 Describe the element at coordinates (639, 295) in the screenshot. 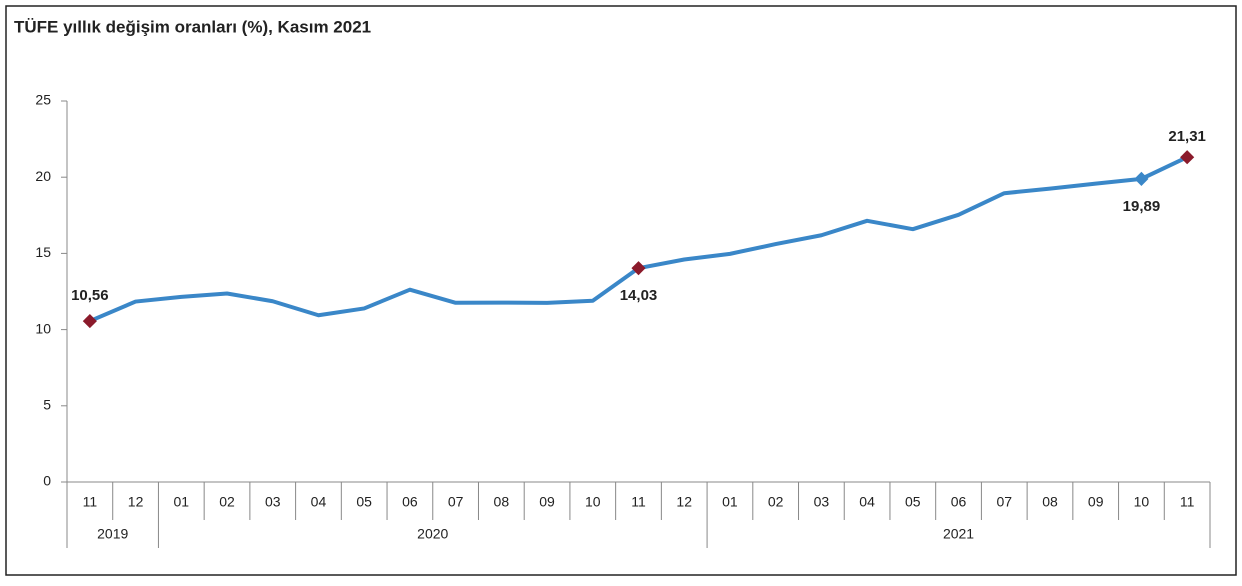

I see `data-label: 14,03` at that location.